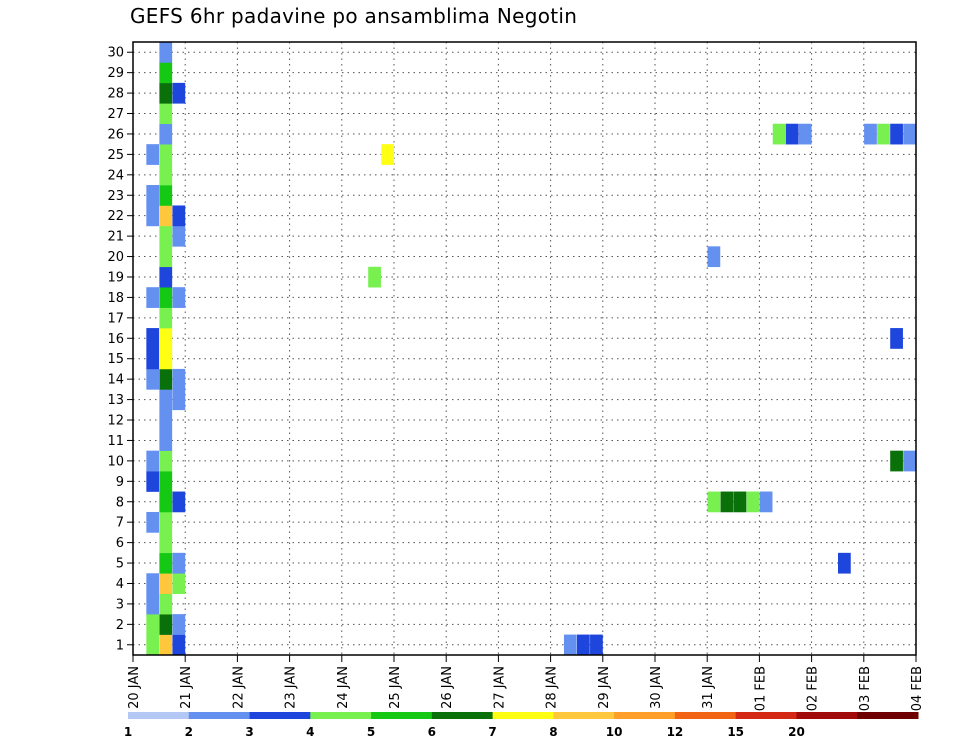 The image size is (960, 742). What do you see at coordinates (492, 732) in the screenshot?
I see `colorbar-label: 7` at bounding box center [492, 732].